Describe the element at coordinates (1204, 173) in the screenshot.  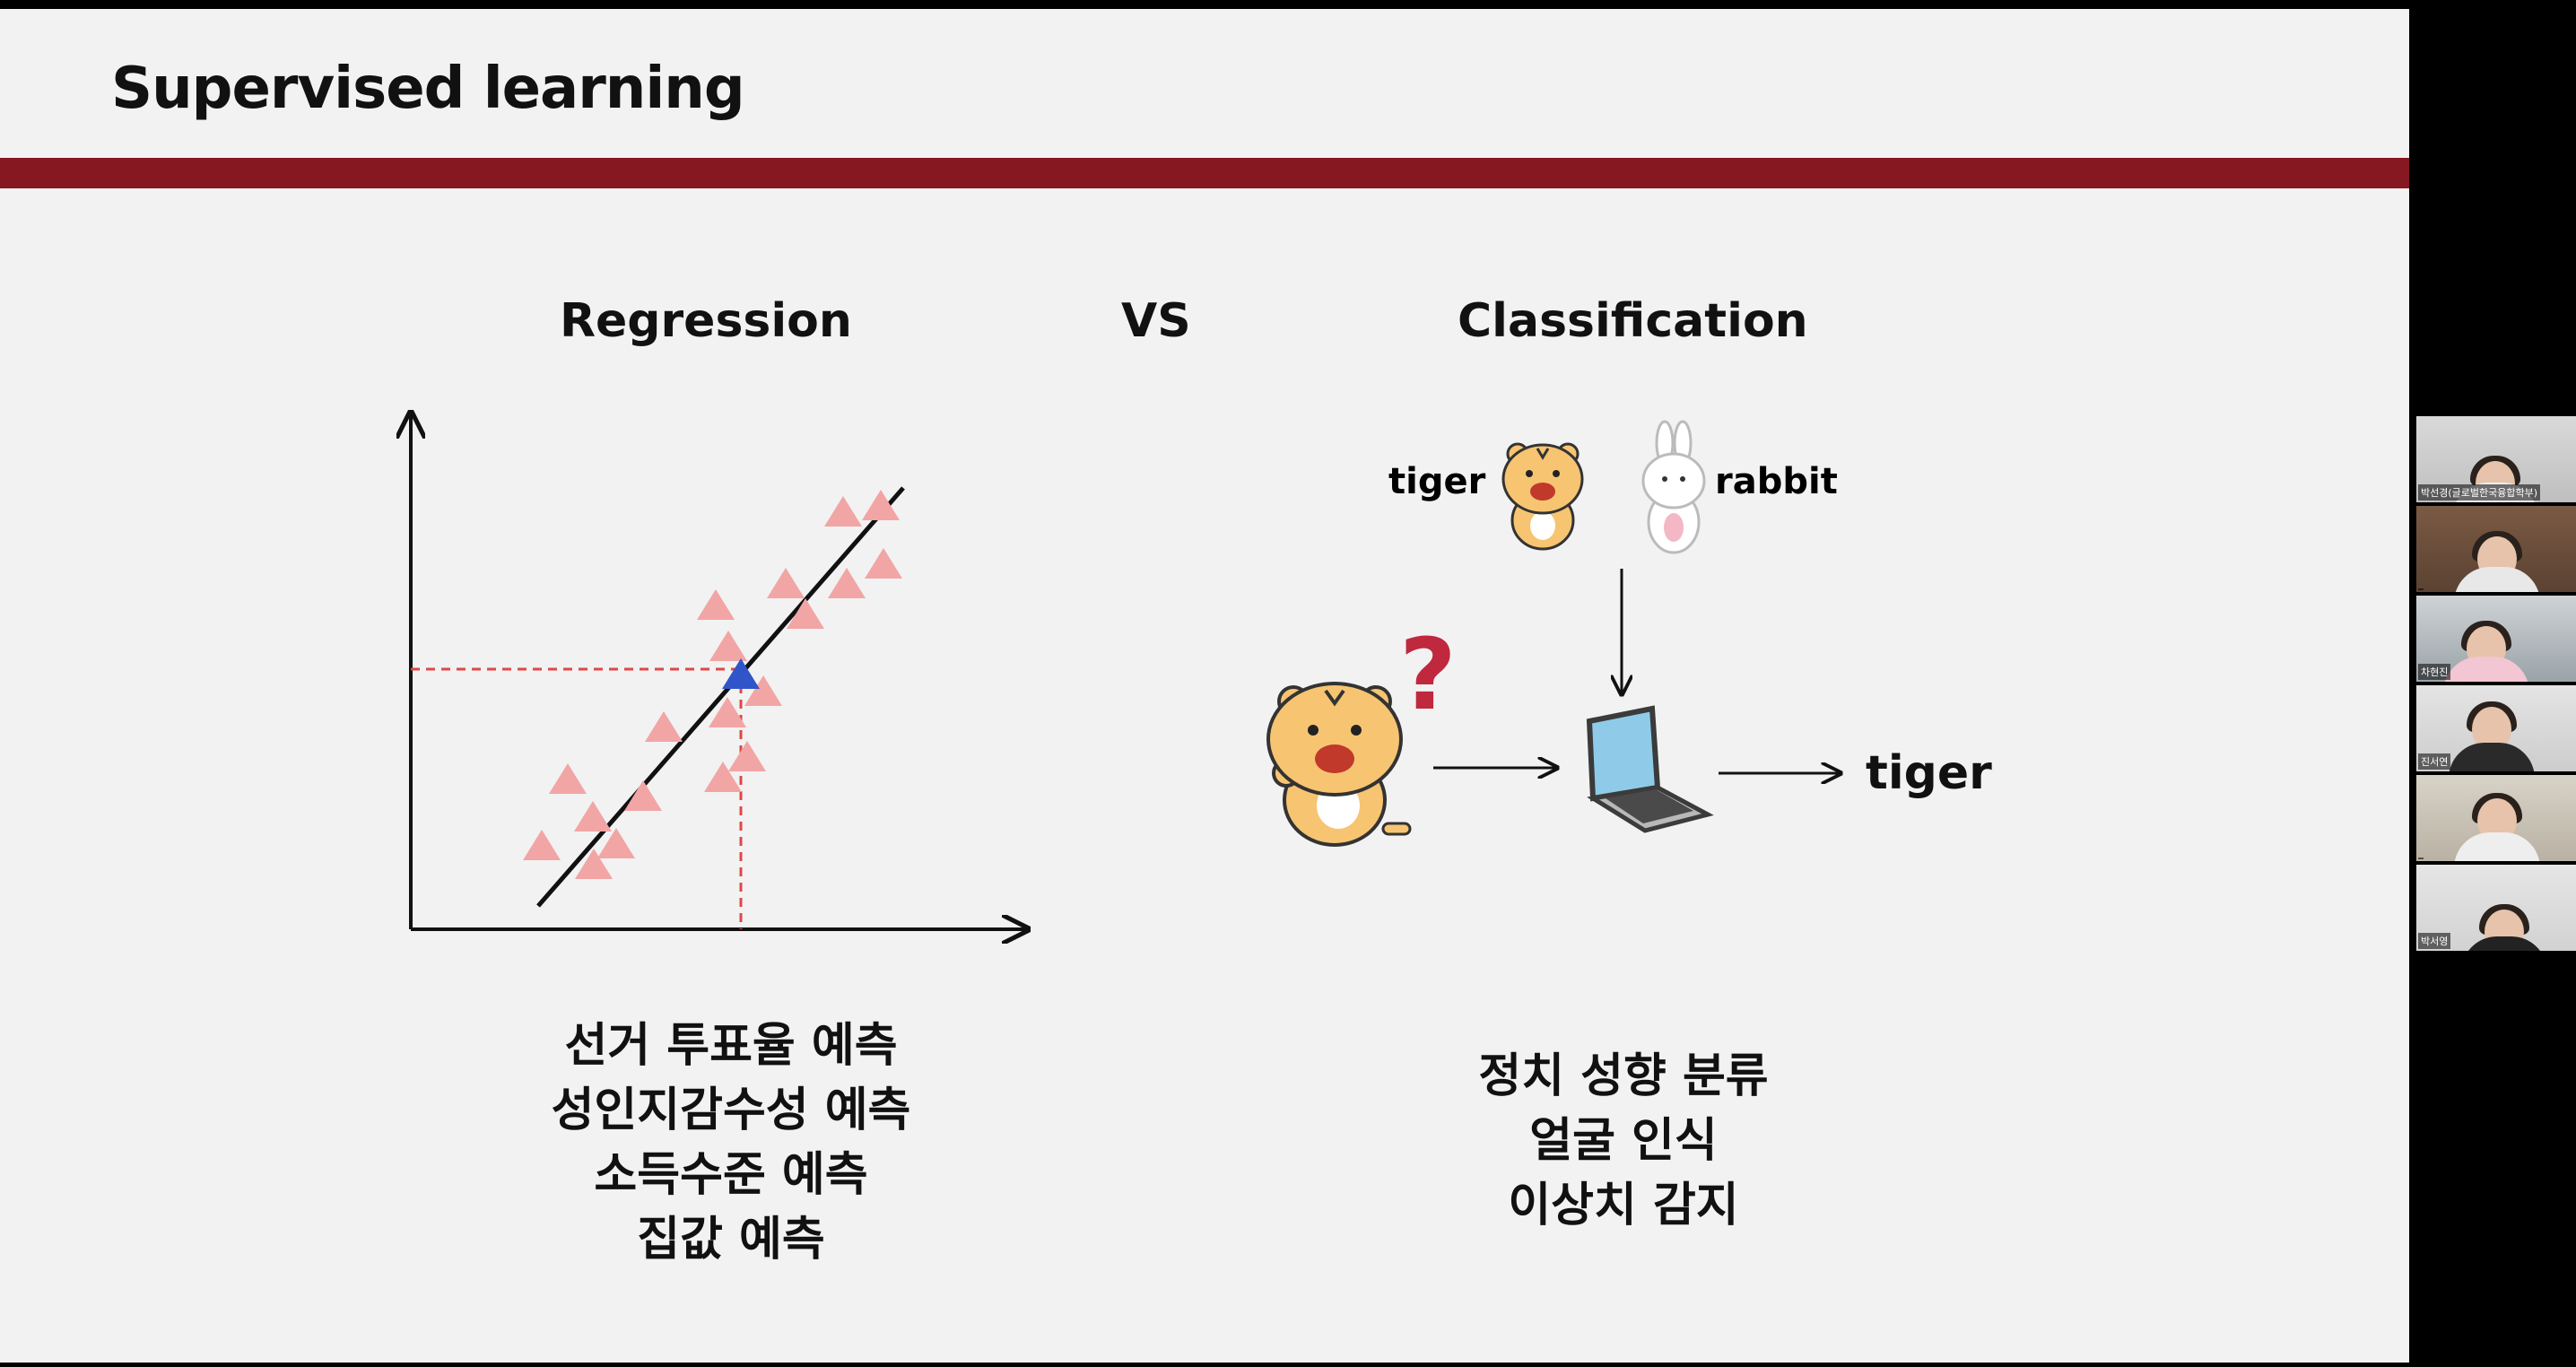
I see `title-divider-bar` at that location.